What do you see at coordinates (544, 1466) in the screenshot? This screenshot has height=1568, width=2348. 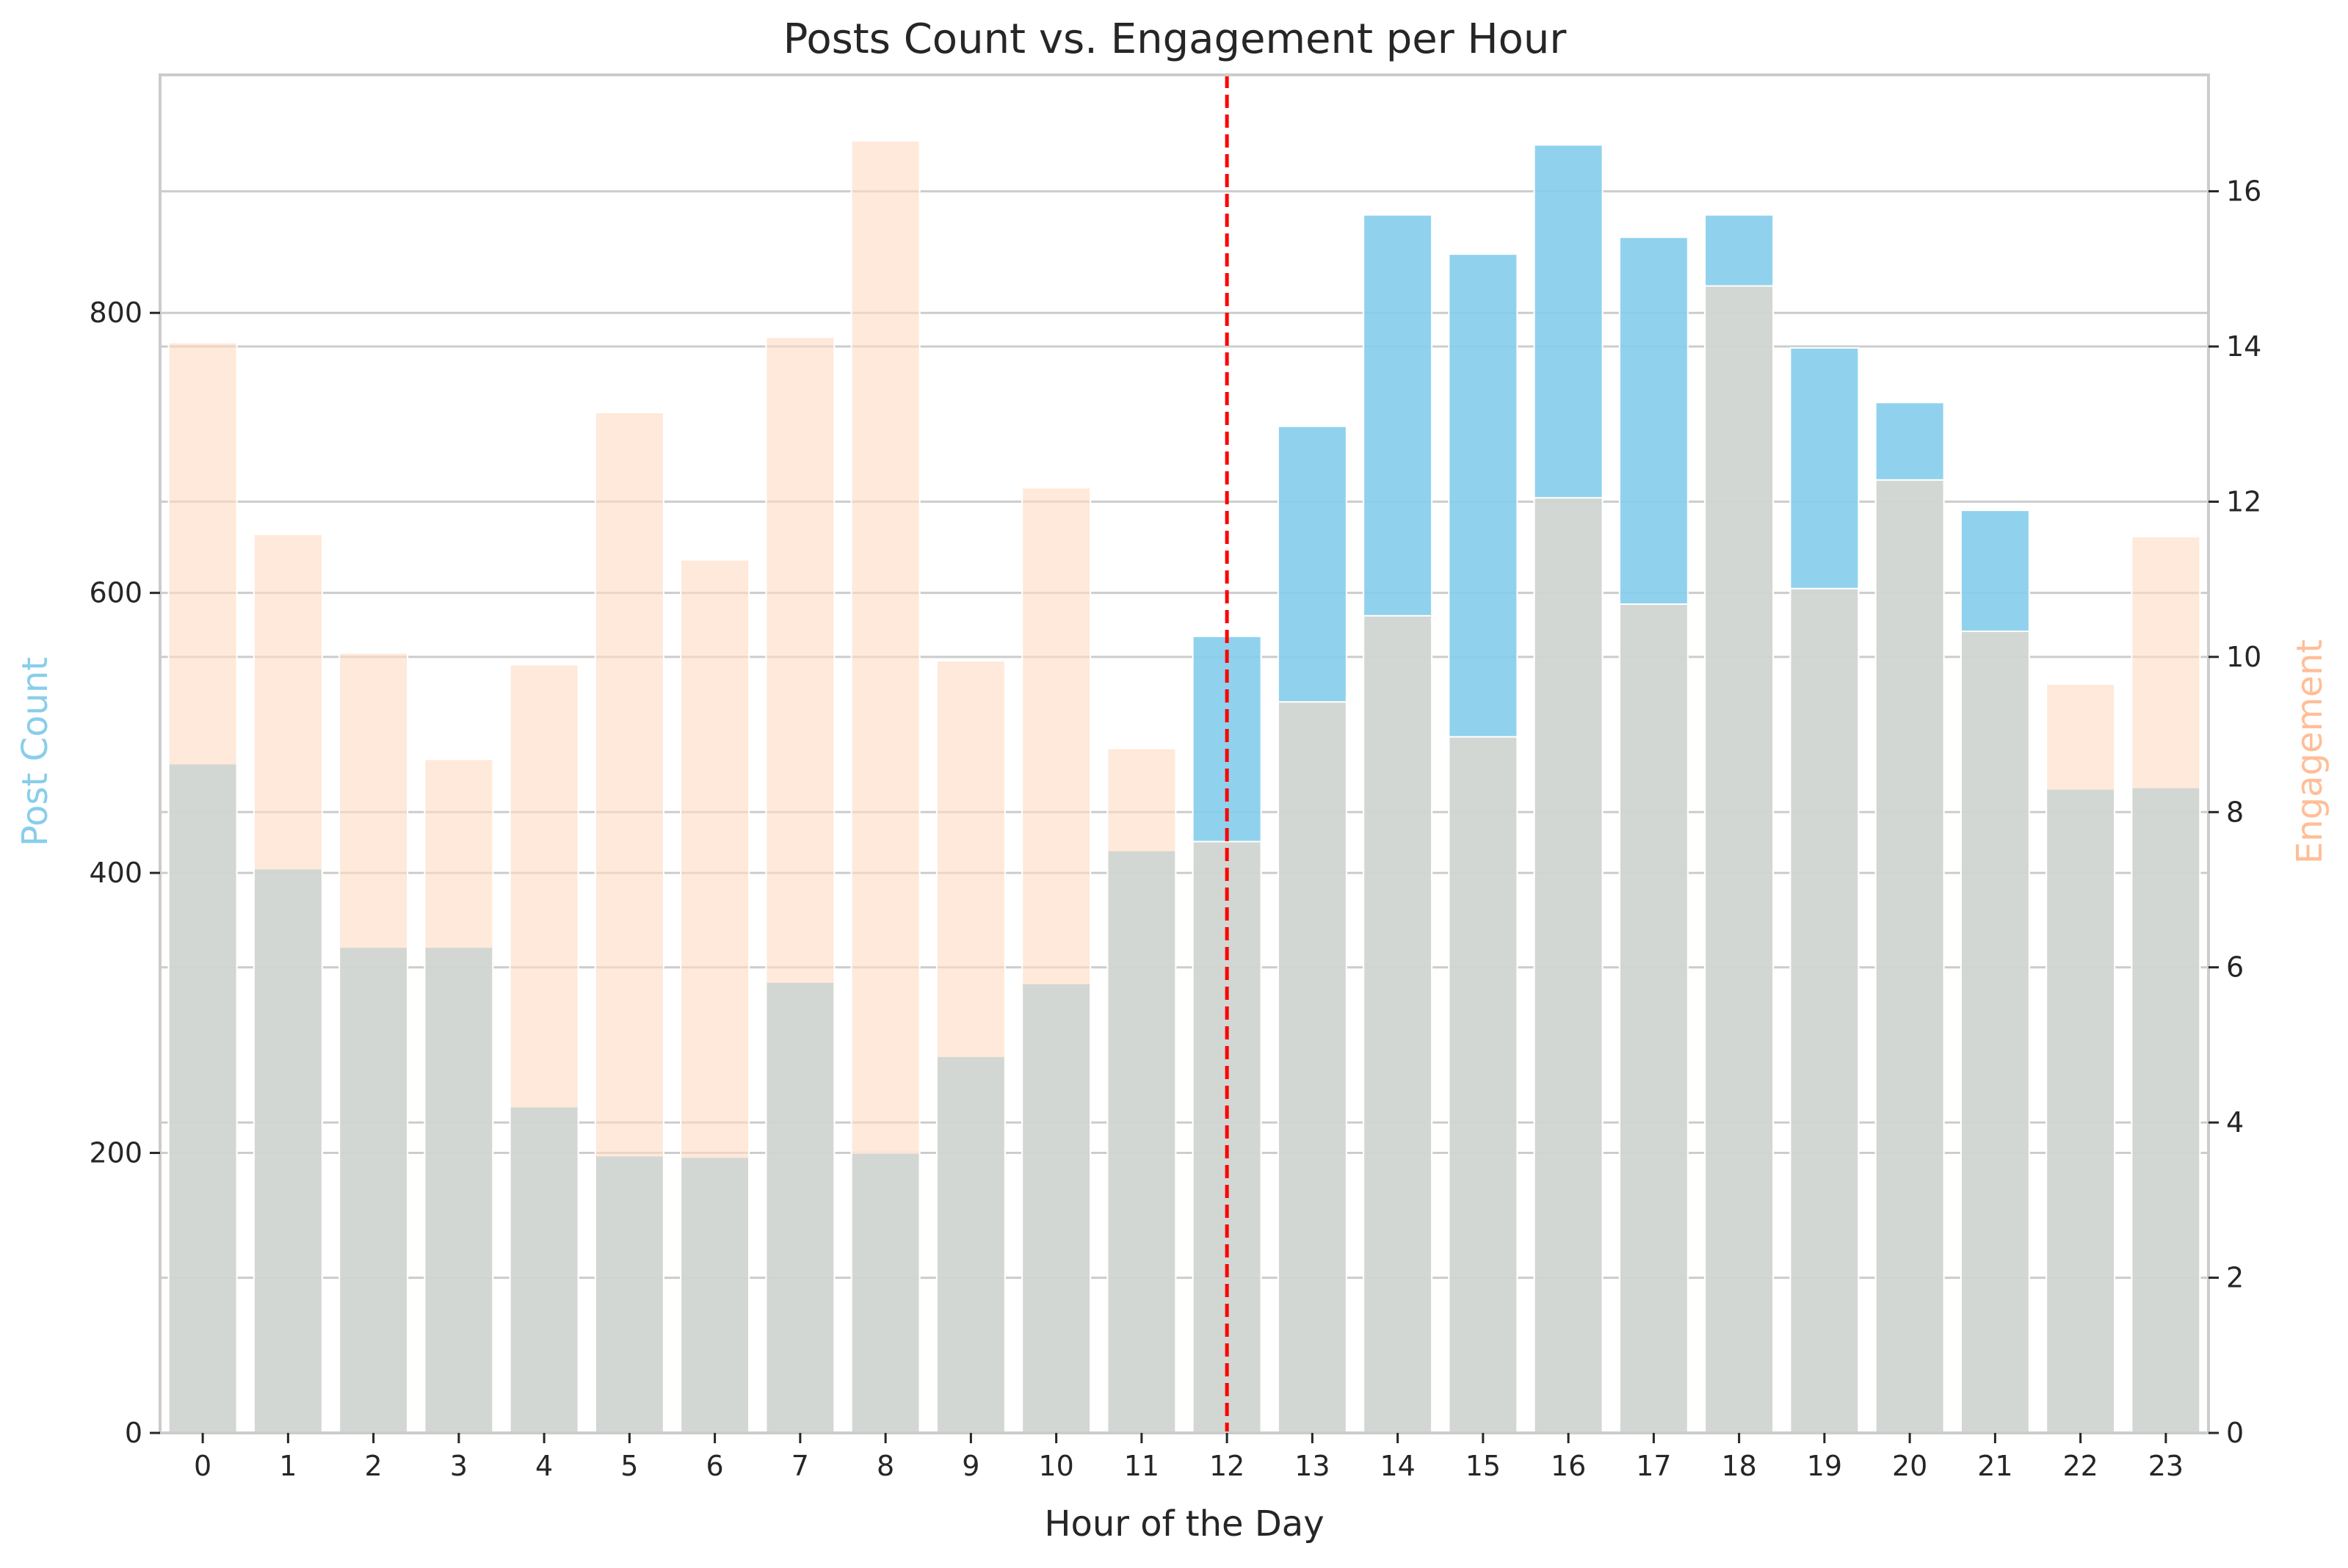 I see `x-tick-label-4: 4` at bounding box center [544, 1466].